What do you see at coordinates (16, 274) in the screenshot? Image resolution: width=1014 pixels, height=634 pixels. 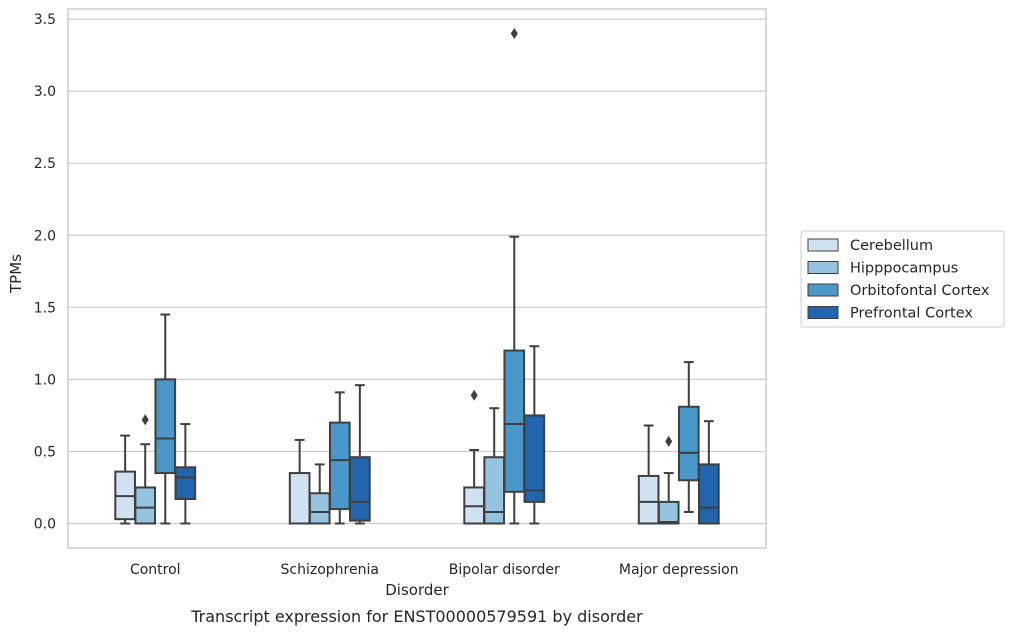 I see `y-axis-label: TPMs` at bounding box center [16, 274].